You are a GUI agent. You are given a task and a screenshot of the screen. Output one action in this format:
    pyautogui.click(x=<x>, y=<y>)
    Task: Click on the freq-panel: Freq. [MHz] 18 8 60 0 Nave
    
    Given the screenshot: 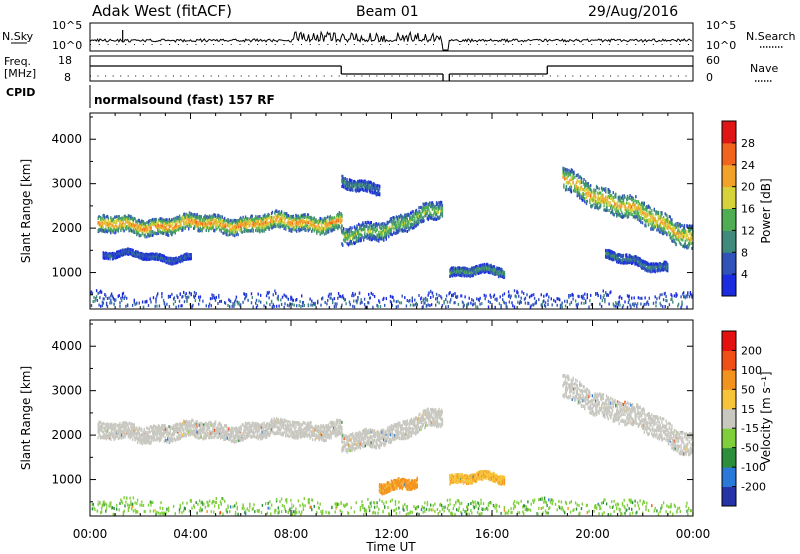 What is the action you would take?
    pyautogui.click(x=391, y=69)
    